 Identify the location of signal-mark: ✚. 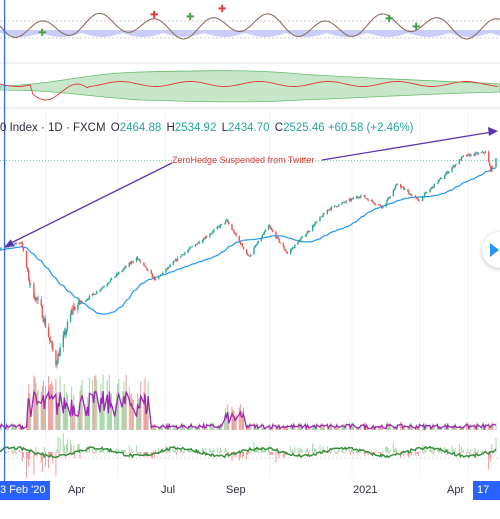
(42, 33).